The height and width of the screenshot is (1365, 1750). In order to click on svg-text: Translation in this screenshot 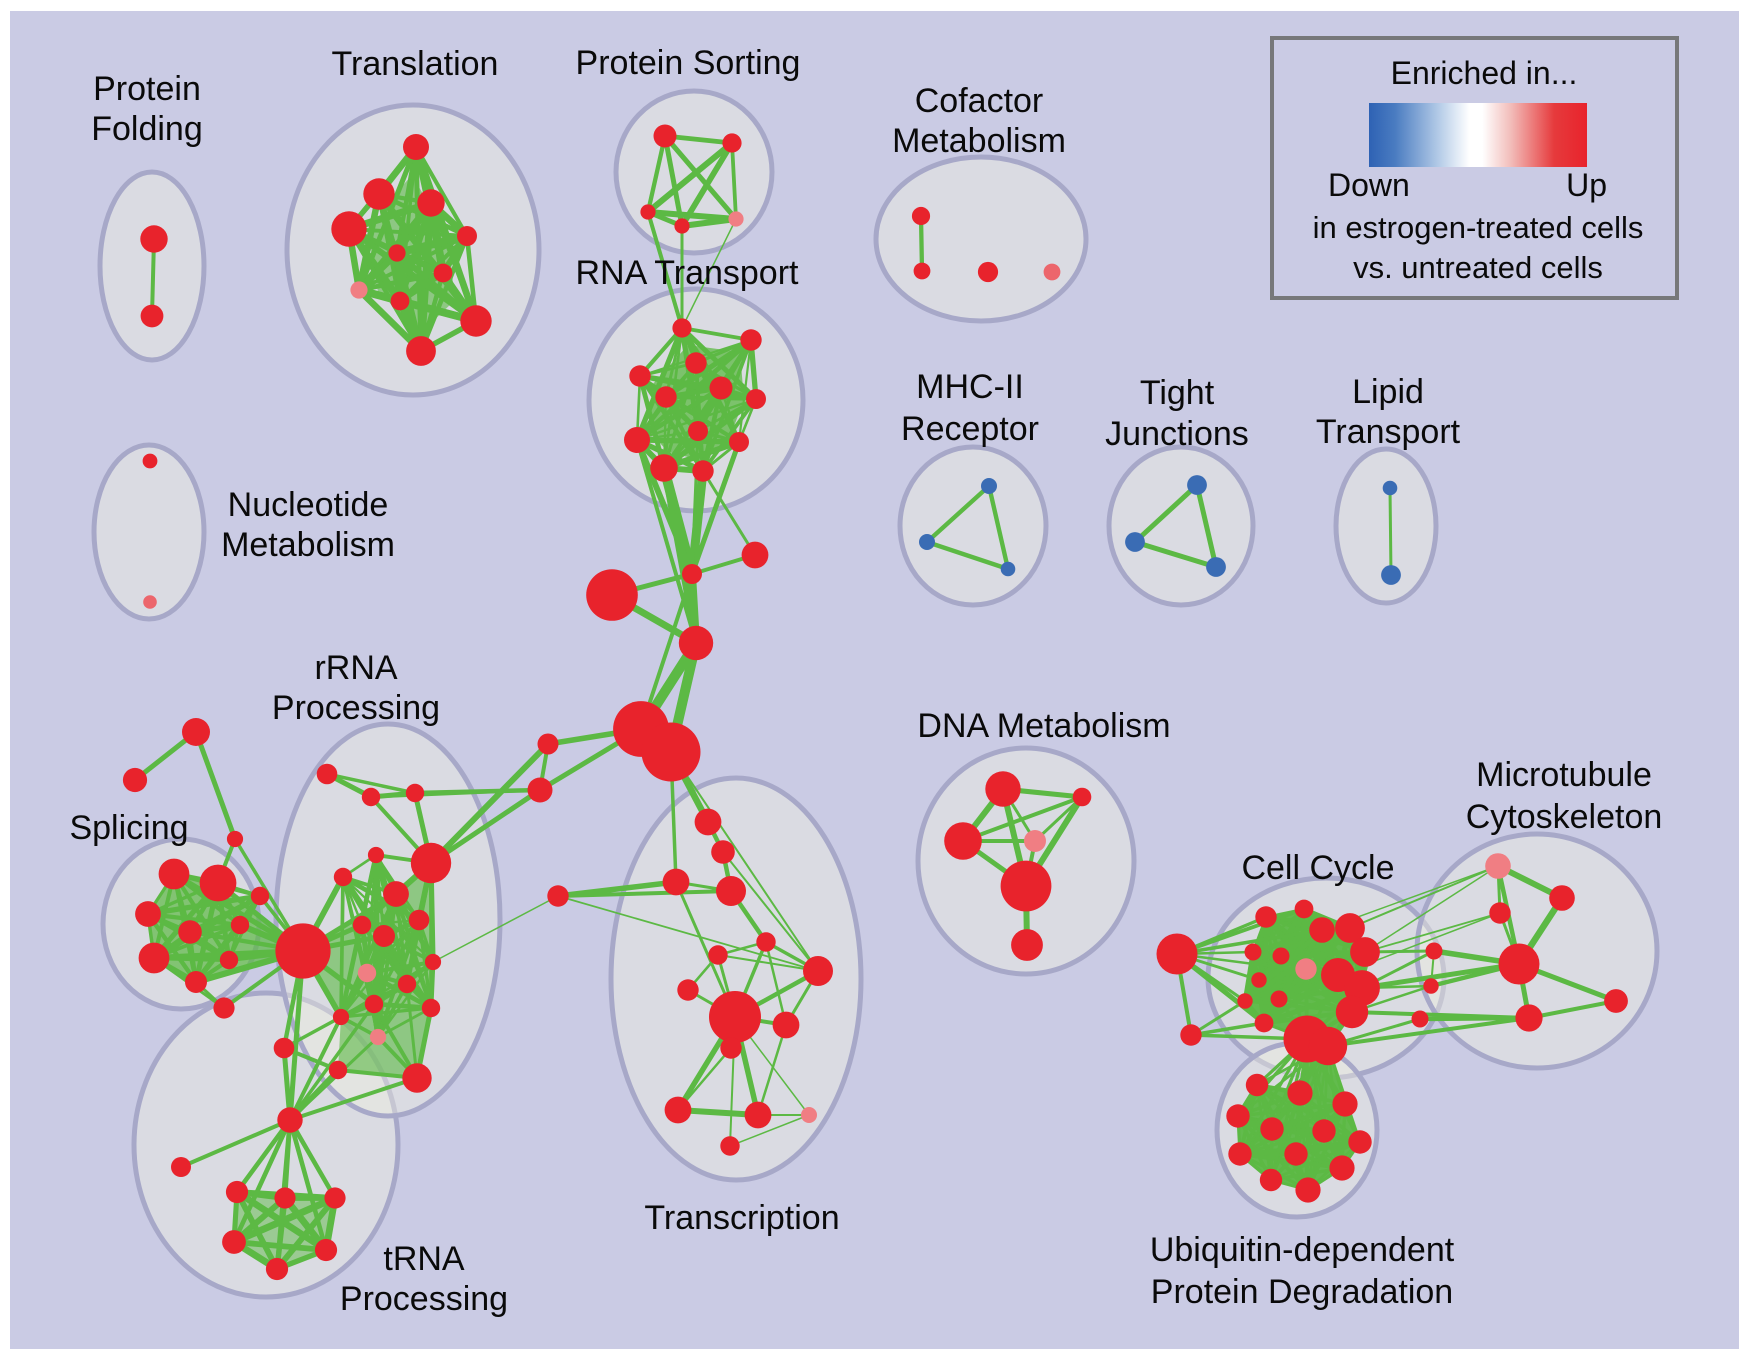, I will do `click(415, 64)`.